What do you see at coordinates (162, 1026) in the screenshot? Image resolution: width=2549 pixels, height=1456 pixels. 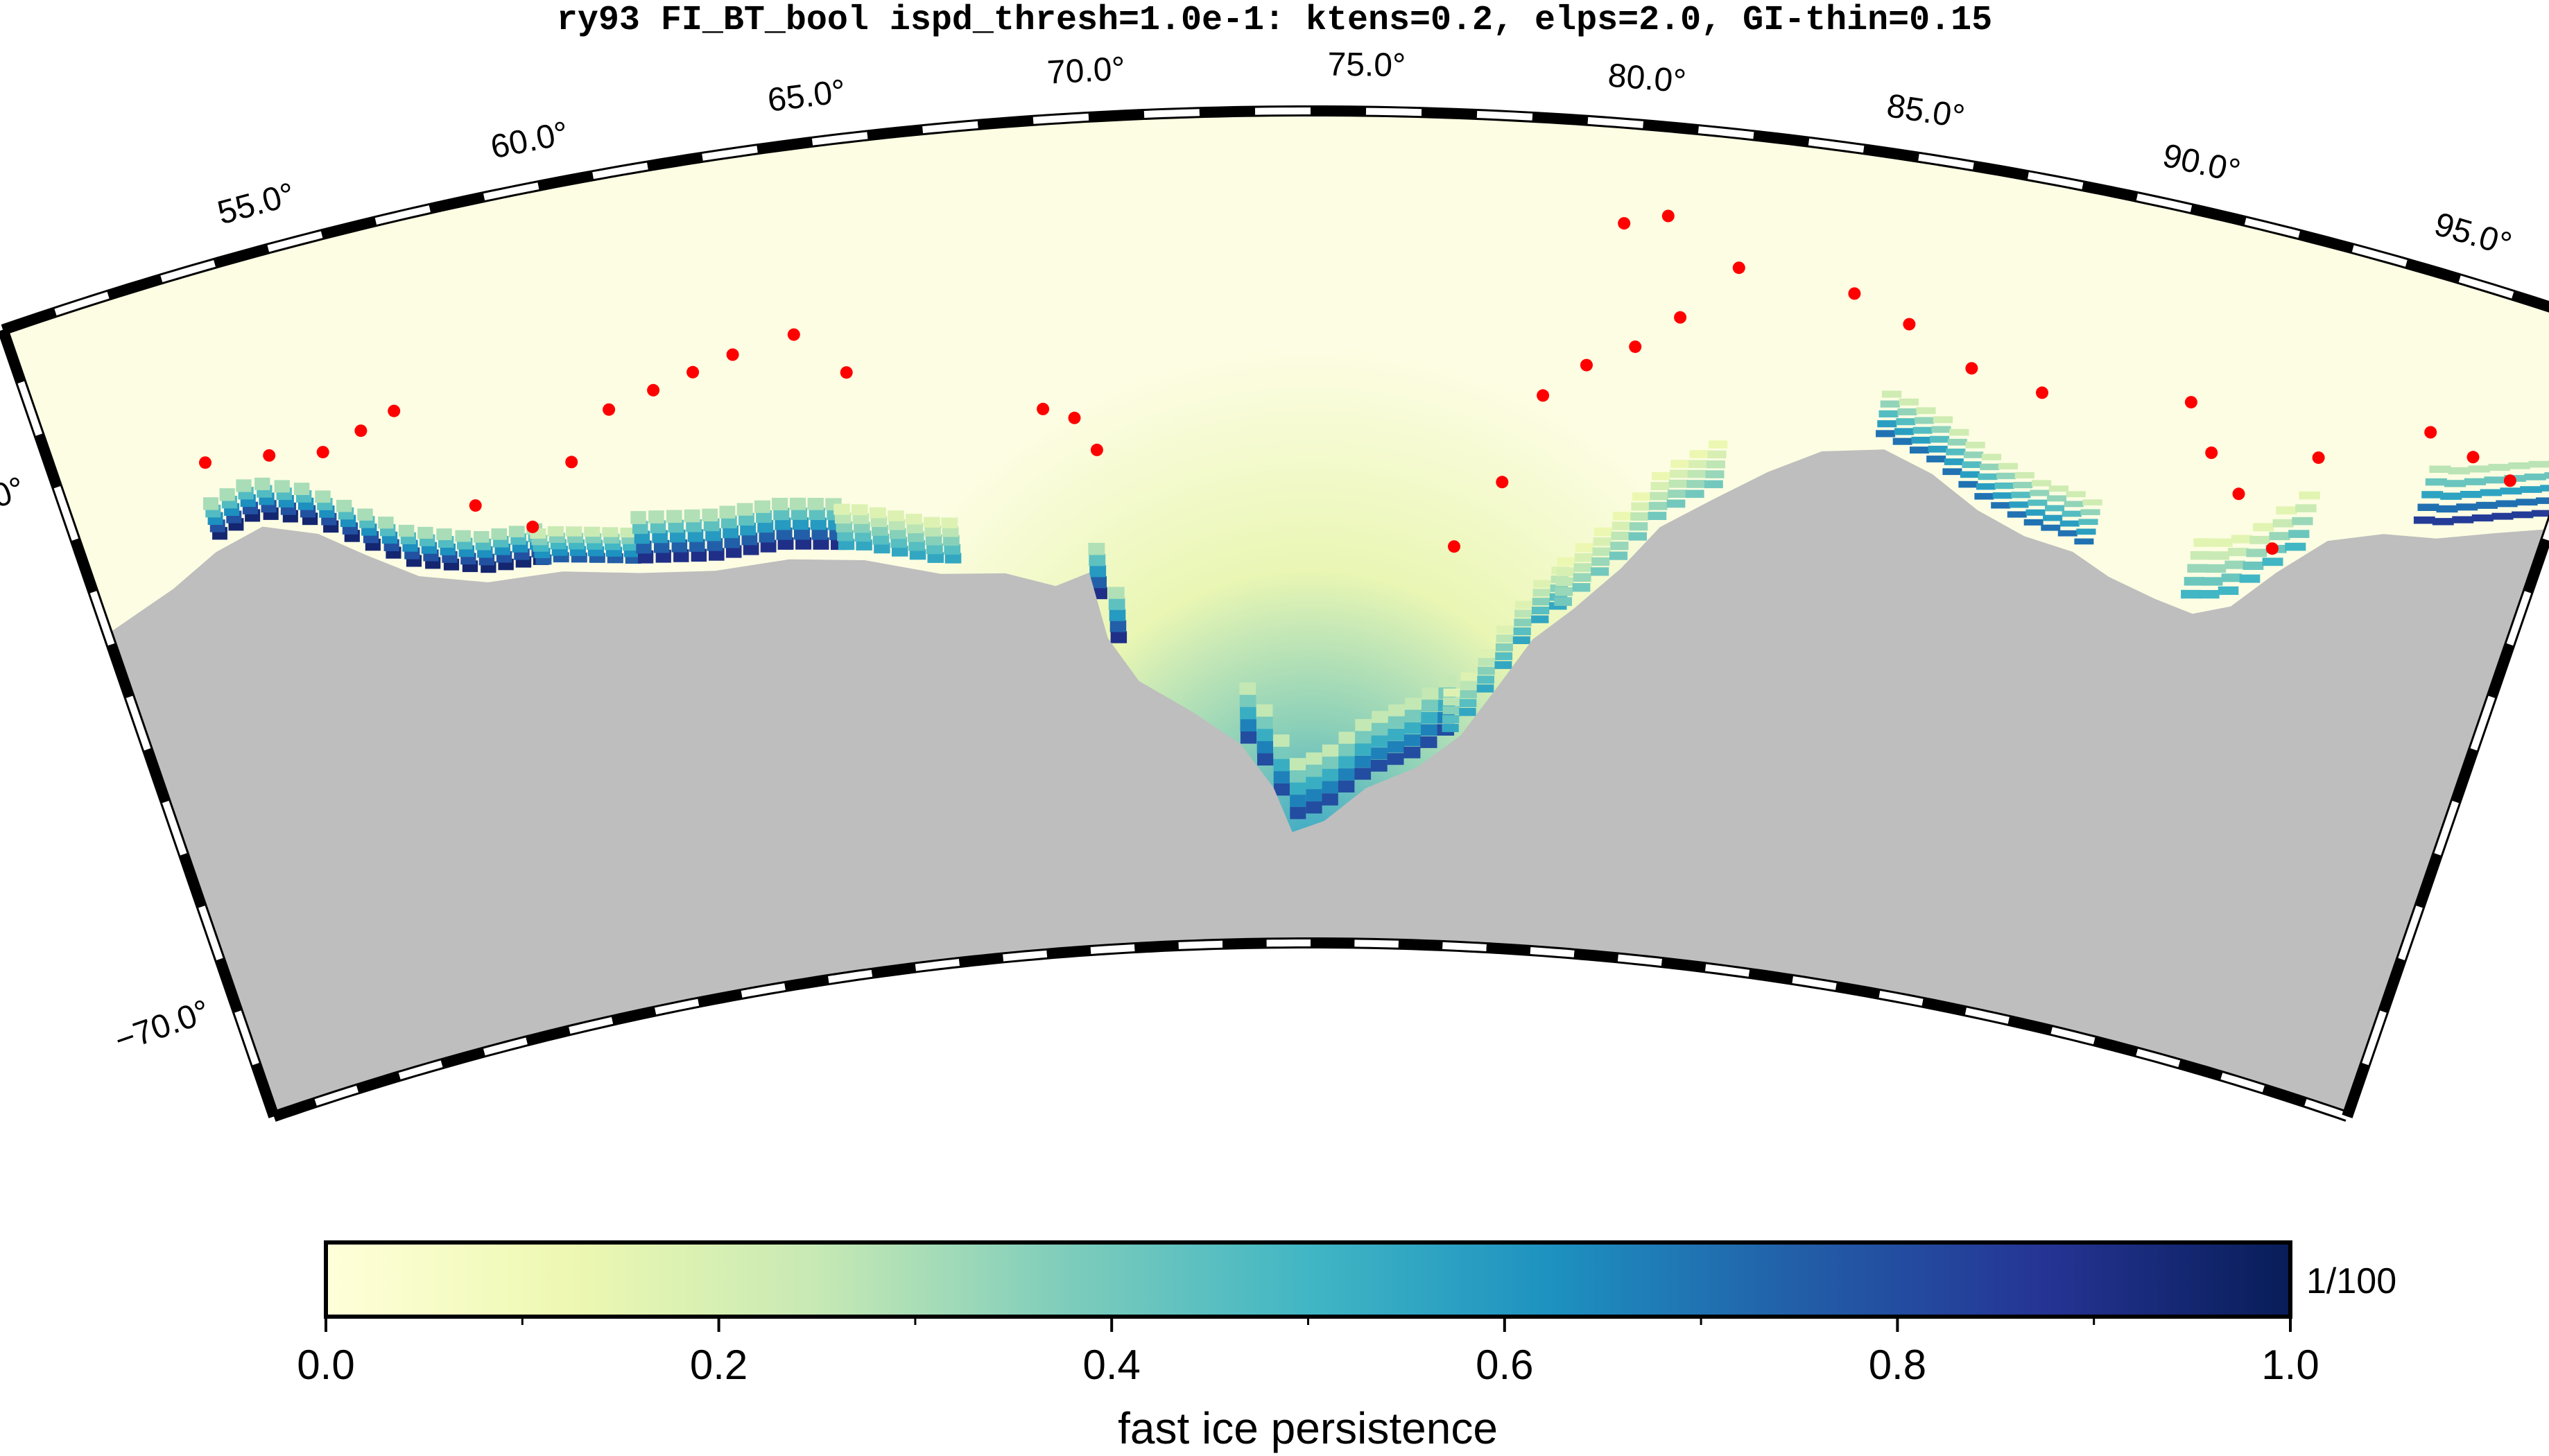 I see `latitude-tick-label: −70.0°` at bounding box center [162, 1026].